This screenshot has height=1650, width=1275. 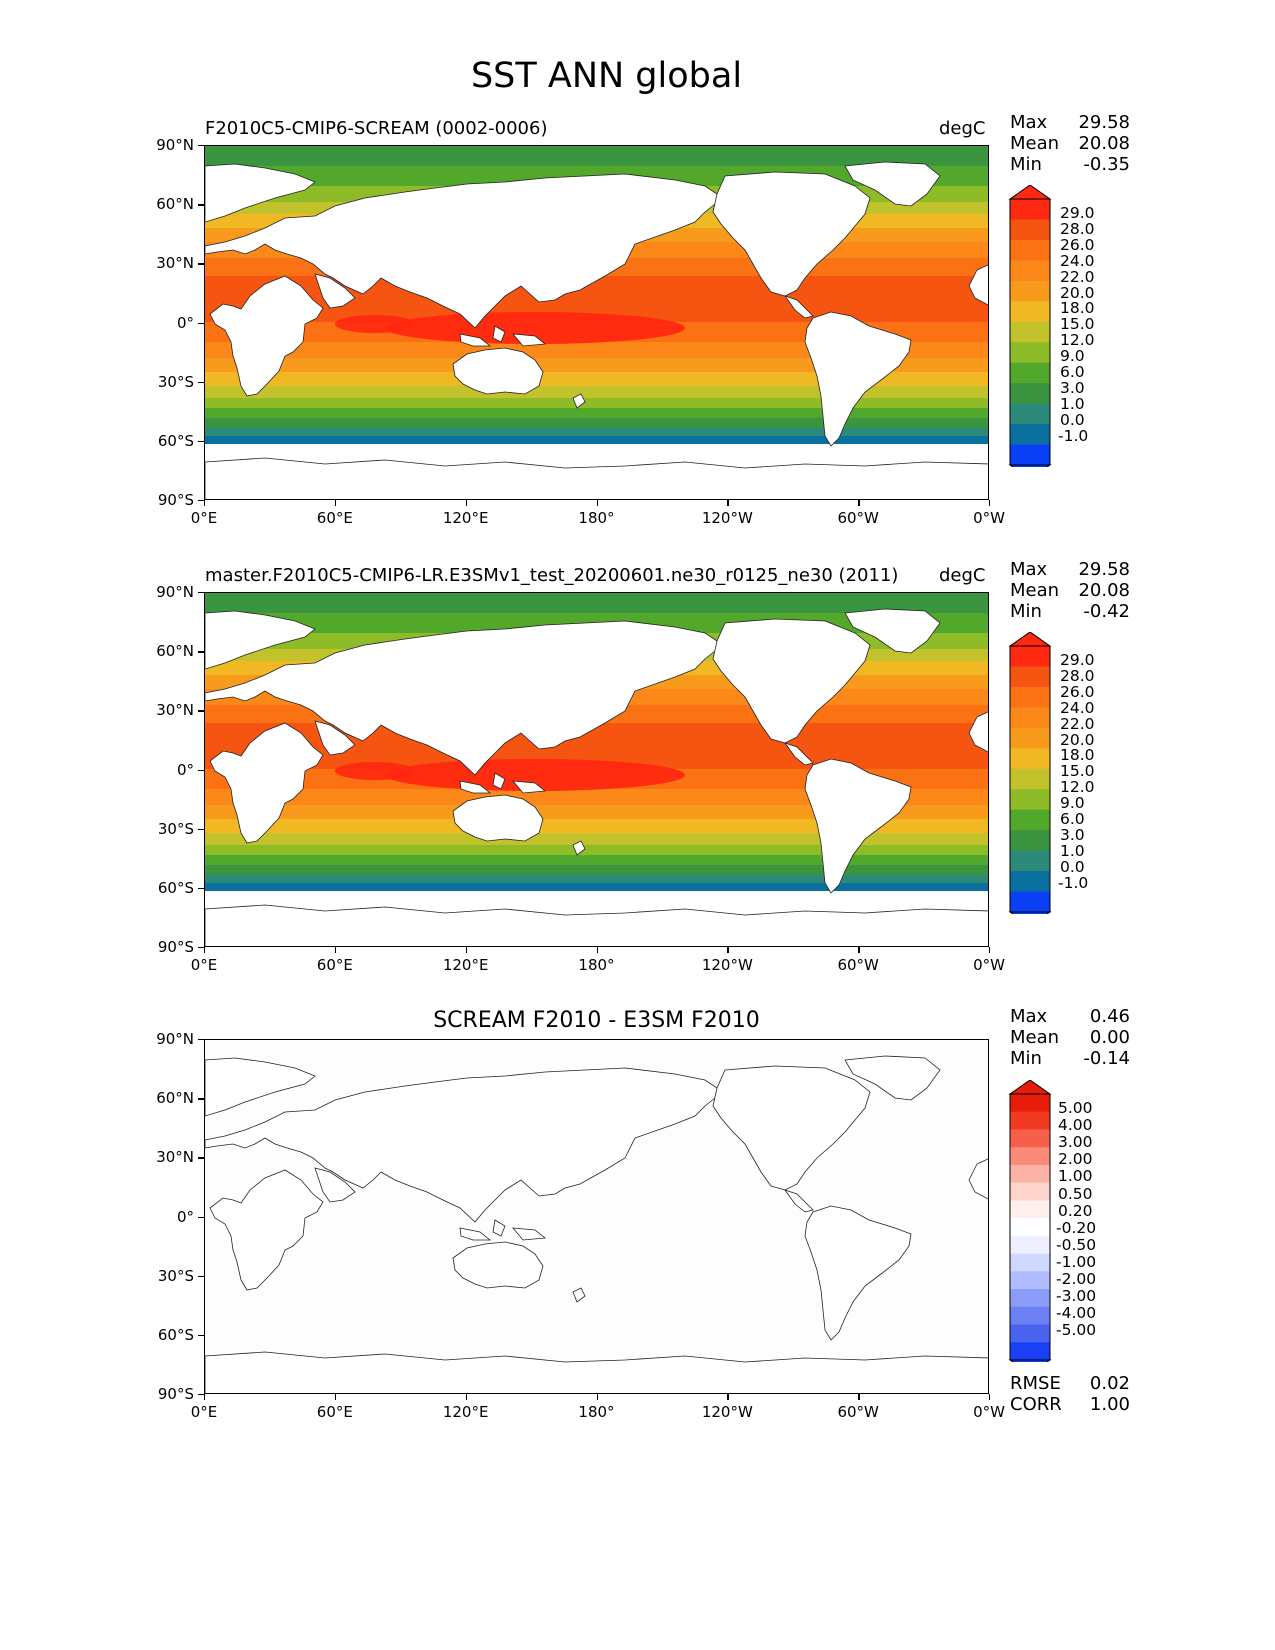 What do you see at coordinates (727, 518) in the screenshot?
I see `lon-tick-label: 120°W` at bounding box center [727, 518].